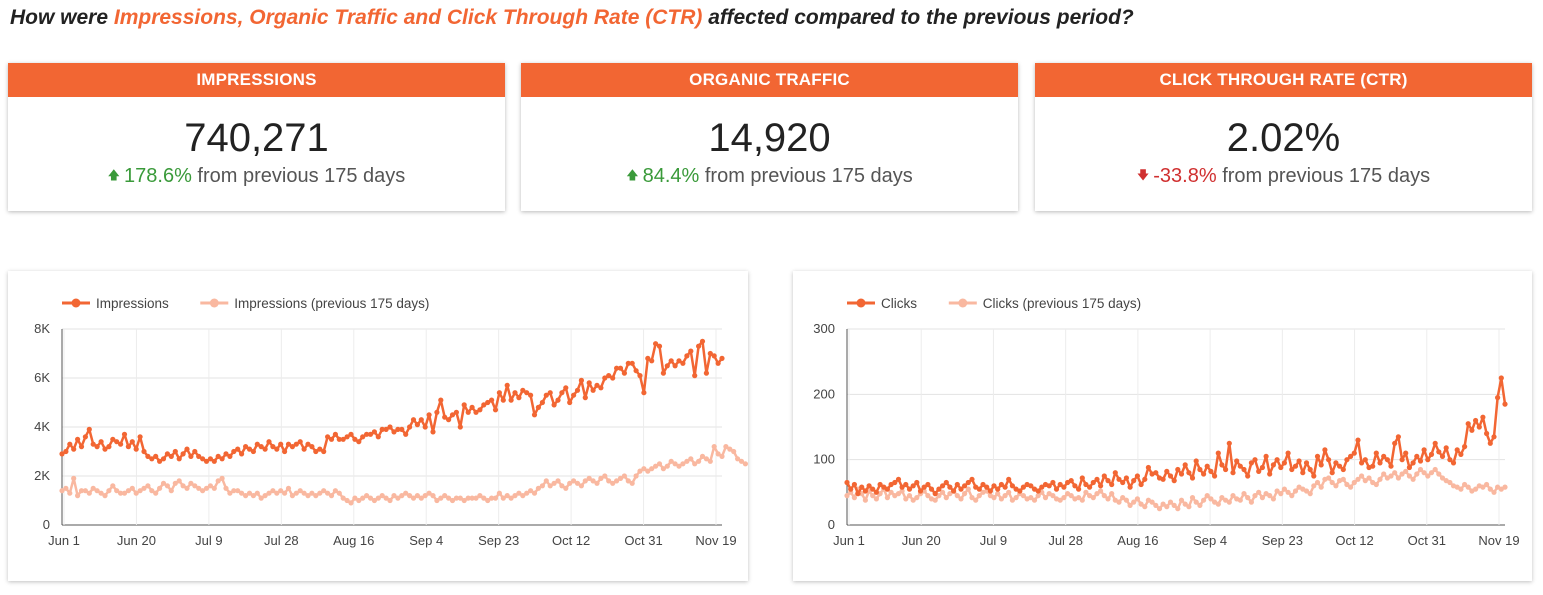 This screenshot has width=1543, height=595. Describe the element at coordinates (671, 176) in the screenshot. I see `delta-percent: 84.4%` at that location.